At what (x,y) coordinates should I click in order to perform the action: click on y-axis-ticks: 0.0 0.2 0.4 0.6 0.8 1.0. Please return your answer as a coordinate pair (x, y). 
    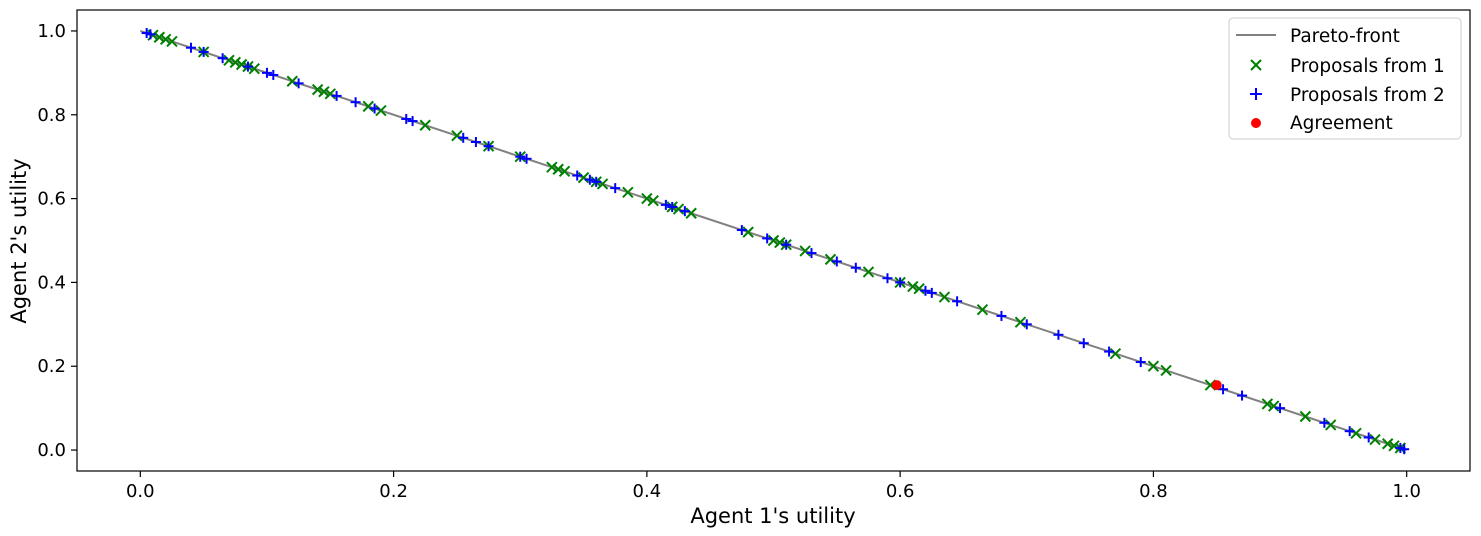
    Looking at the image, I should click on (57, 241).